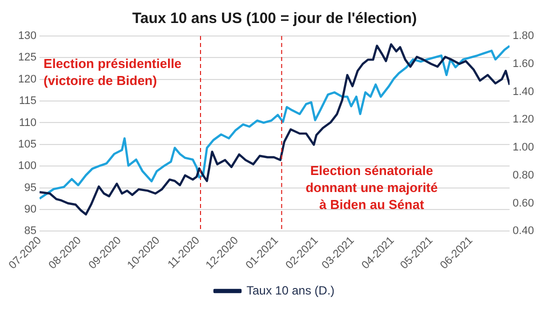 Image resolution: width=549 pixels, height=315 pixels. Describe the element at coordinates (523, 36) in the screenshot. I see `y2-tick-label: 1.80` at that location.